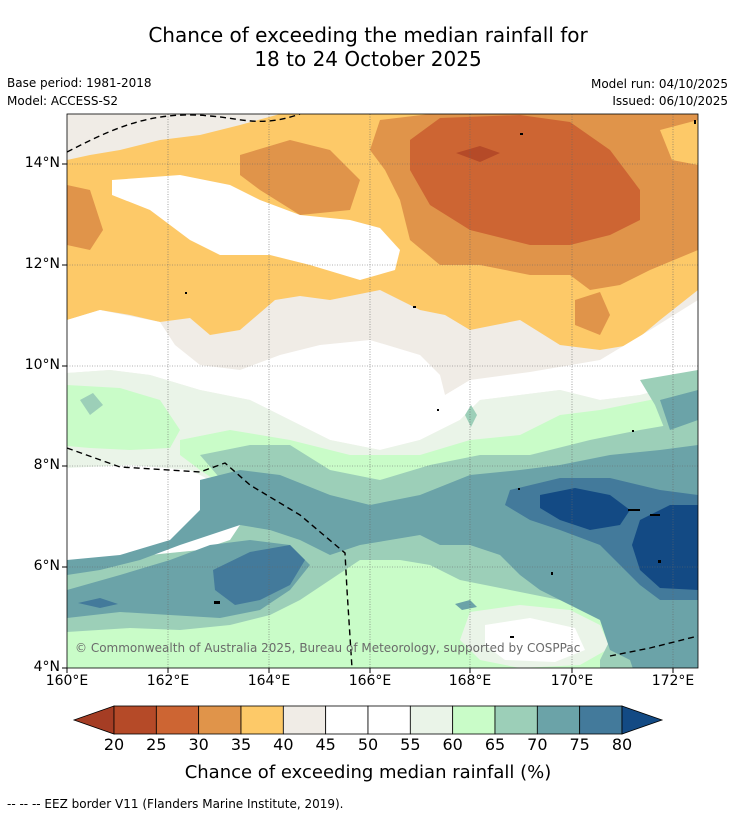 This screenshot has height=816, width=736. What do you see at coordinates (325, 744) in the screenshot?
I see `colorbar-tick-45: 45` at bounding box center [325, 744].